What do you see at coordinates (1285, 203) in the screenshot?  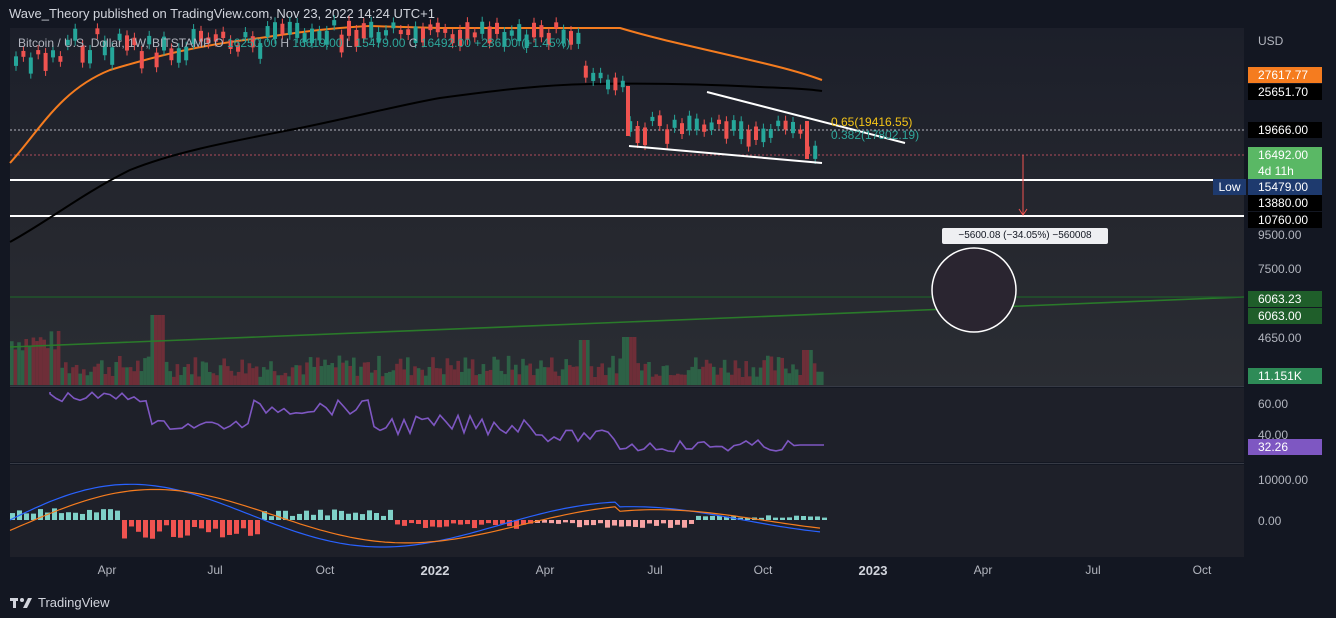 I see `price-tag-13880: 13880.00` at bounding box center [1285, 203].